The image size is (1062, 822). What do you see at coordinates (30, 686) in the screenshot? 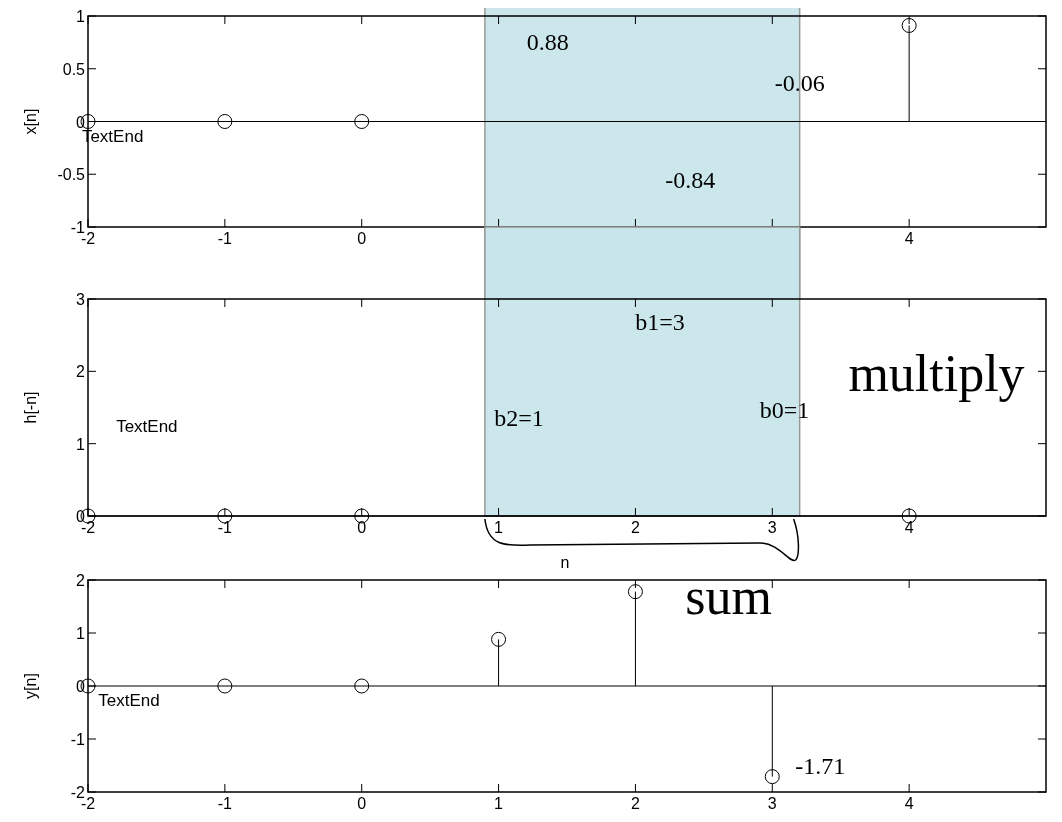
I see `y-axis-title: y[n]` at bounding box center [30, 686].